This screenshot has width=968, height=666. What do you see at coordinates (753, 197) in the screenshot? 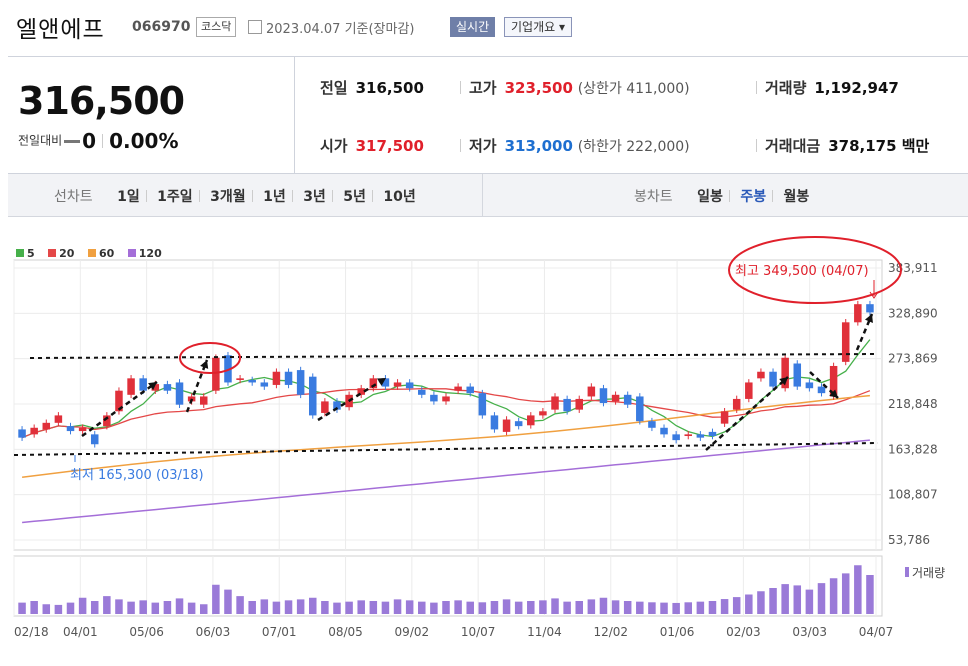
I see `tab-weekly: 주봉` at bounding box center [753, 197].